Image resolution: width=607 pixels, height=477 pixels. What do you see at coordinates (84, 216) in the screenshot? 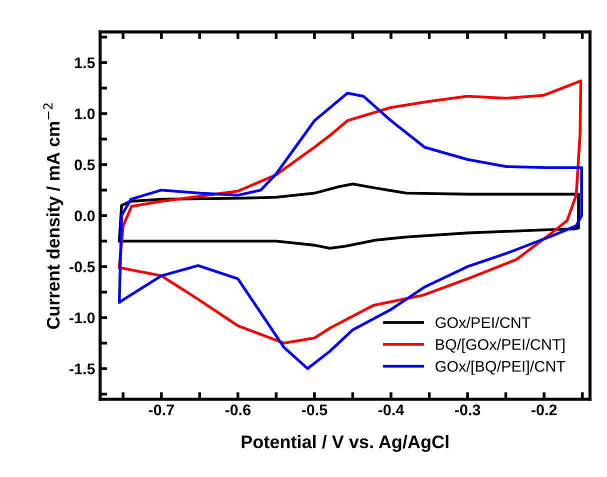
I see `y-tick-label: 0.0` at bounding box center [84, 216].